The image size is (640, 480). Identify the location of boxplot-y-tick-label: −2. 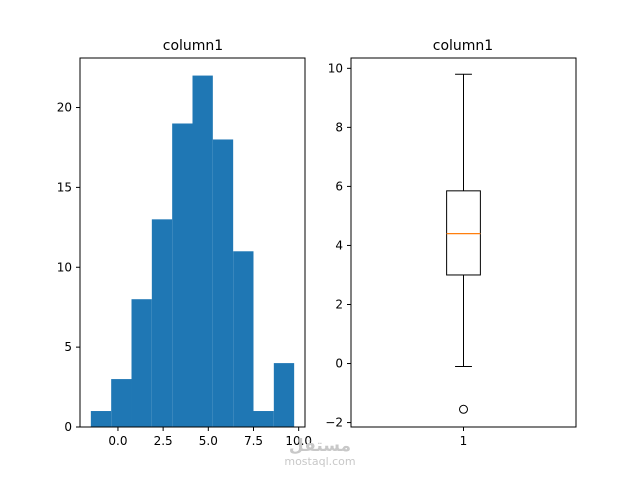
(334, 423).